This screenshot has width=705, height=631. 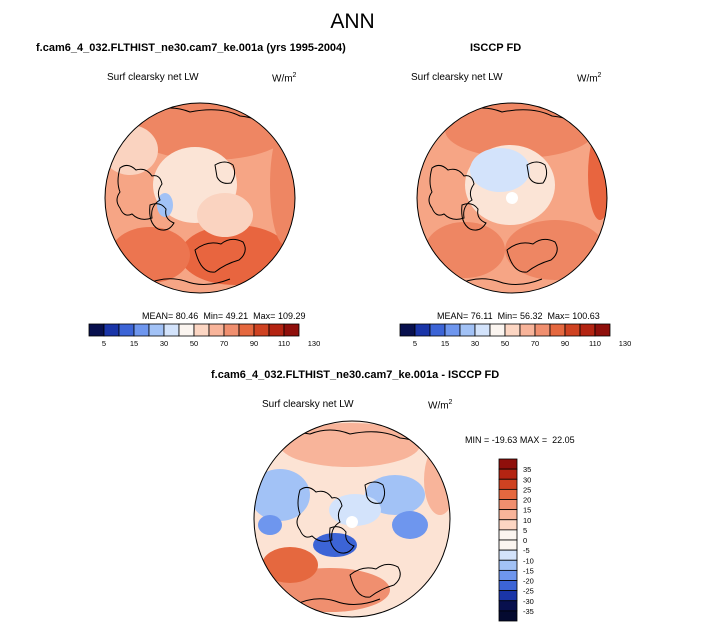 I want to click on colorbar-tick-label: 20, so click(x=527, y=500).